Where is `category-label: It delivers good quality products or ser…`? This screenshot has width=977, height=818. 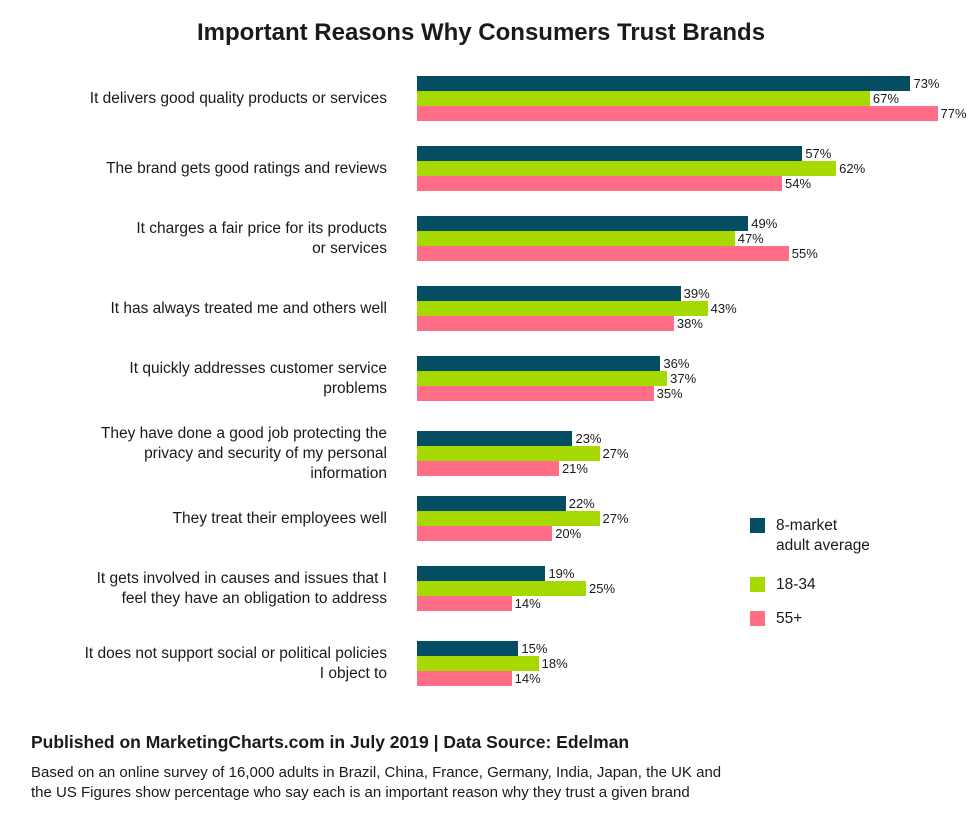 category-label: It delivers good quality products or ser… is located at coordinates (202, 99).